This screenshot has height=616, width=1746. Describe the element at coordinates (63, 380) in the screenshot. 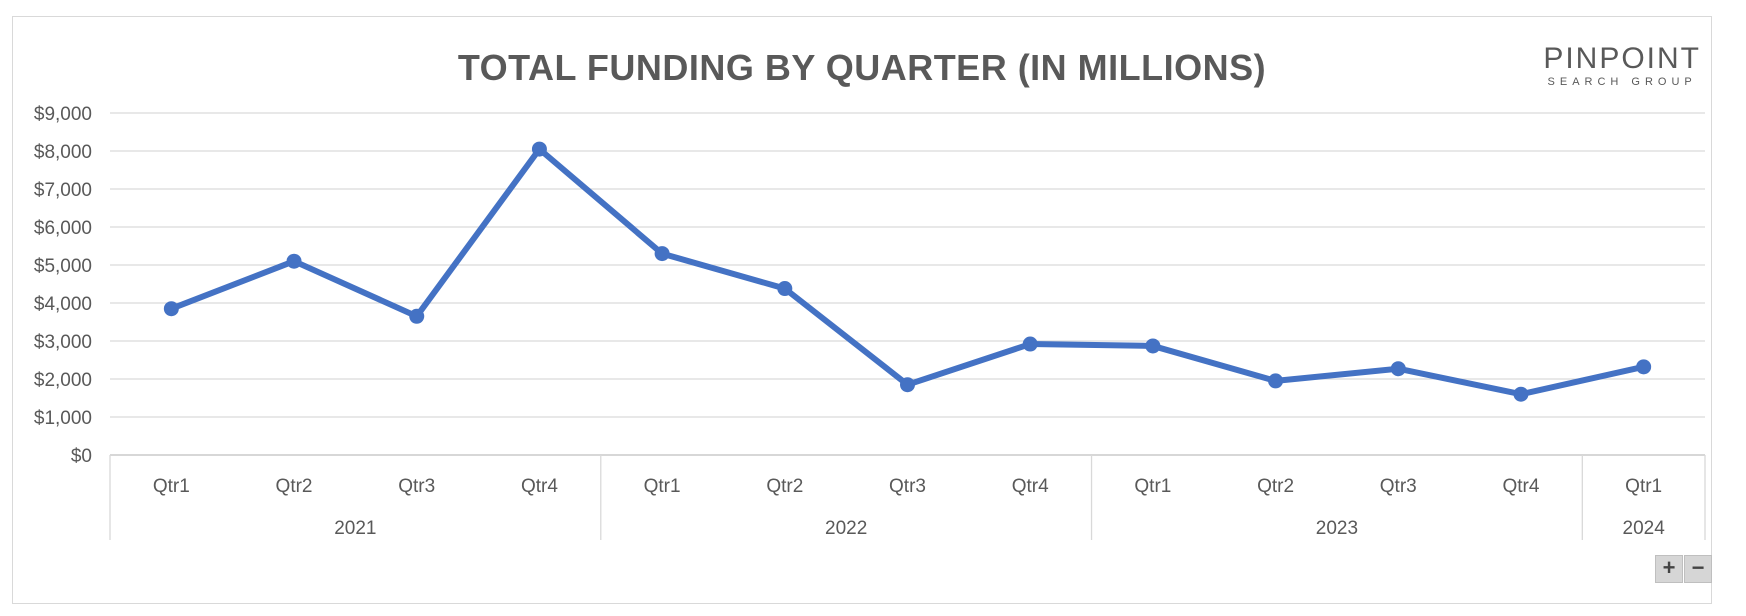

I see `y-tick-label: $2,000` at that location.